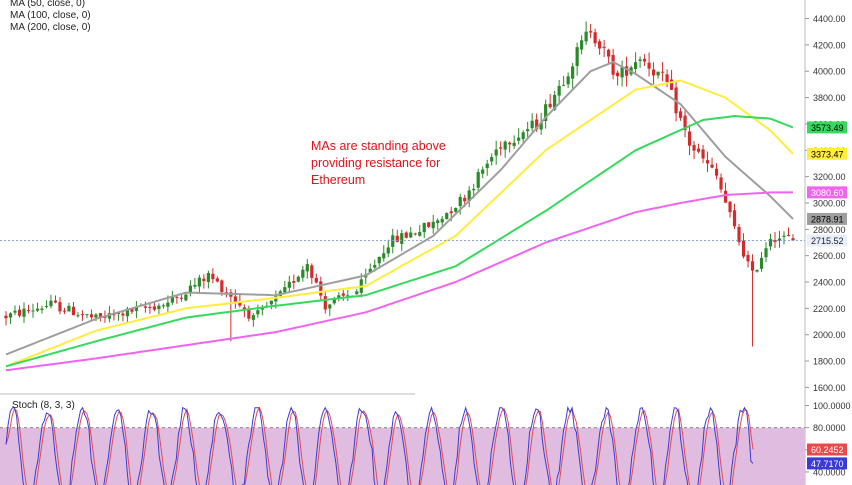 The height and width of the screenshot is (485, 852). Describe the element at coordinates (829, 335) in the screenshot. I see `price-tick-label: 2000.00` at that location.